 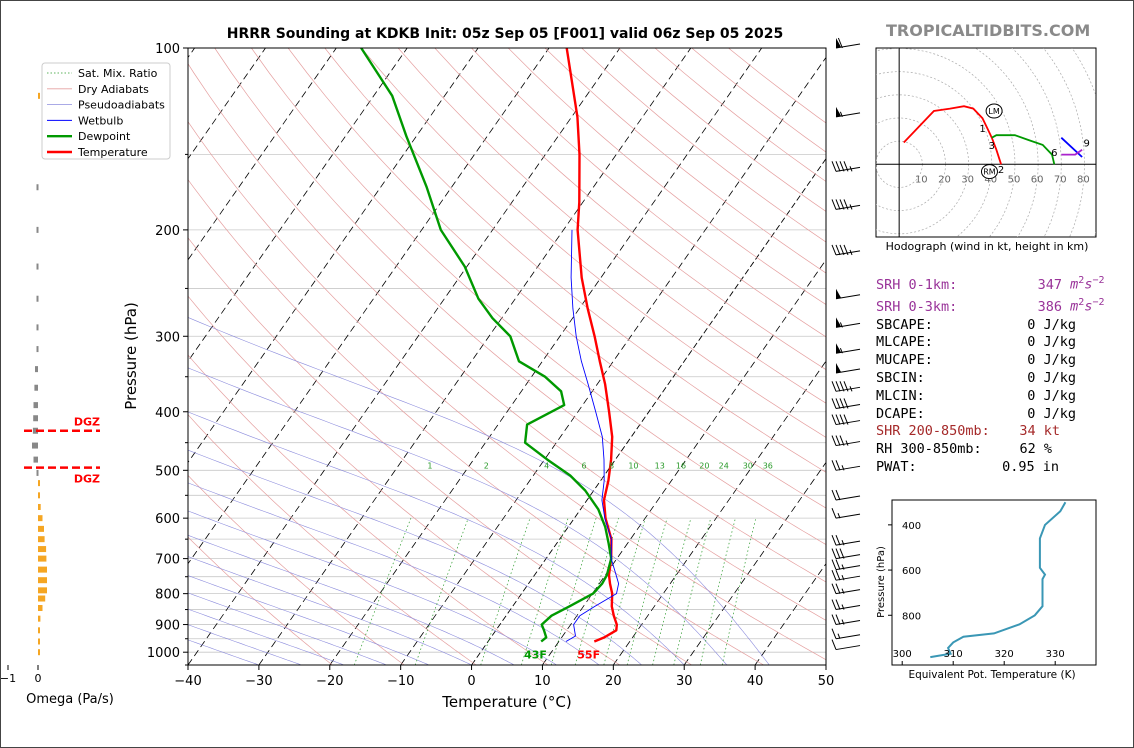 I want to click on stat-label: RH 300-850mb:, so click(x=929, y=449).